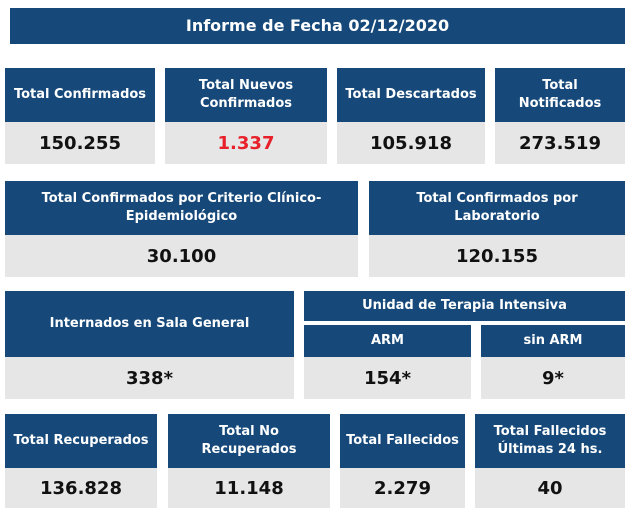 The image size is (627, 508). Describe the element at coordinates (81, 441) in the screenshot. I see `total-recuperados-label: Total Recuperados` at that location.